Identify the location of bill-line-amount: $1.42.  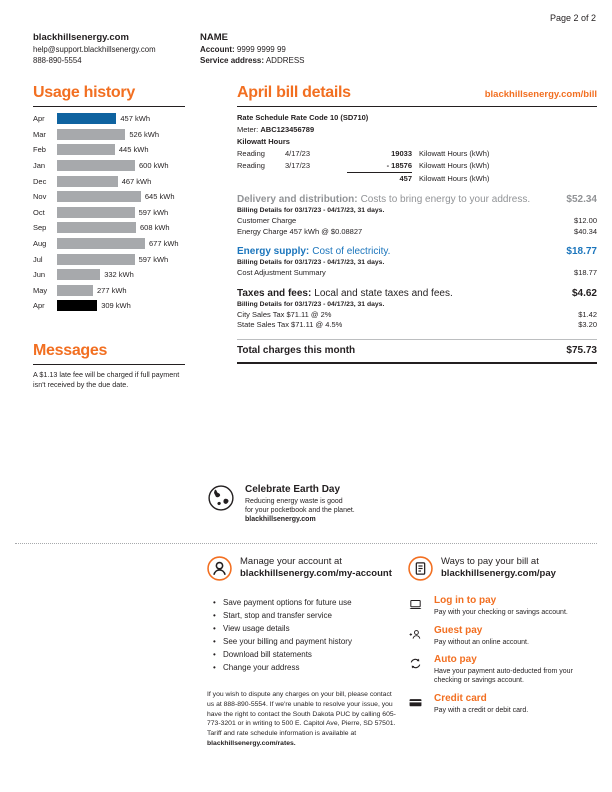
(587, 314).